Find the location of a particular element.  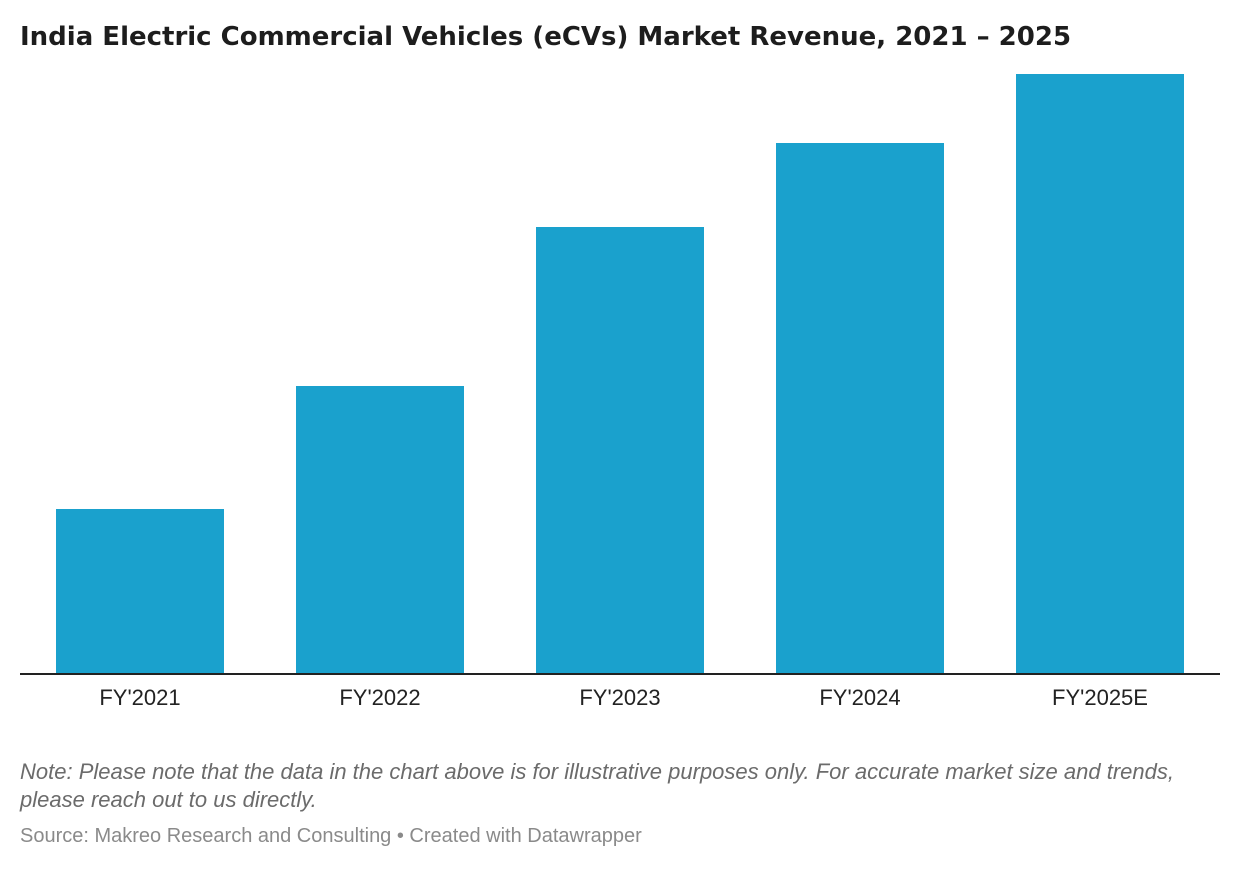

x-tick-label: FY'2023 is located at coordinates (619, 697).